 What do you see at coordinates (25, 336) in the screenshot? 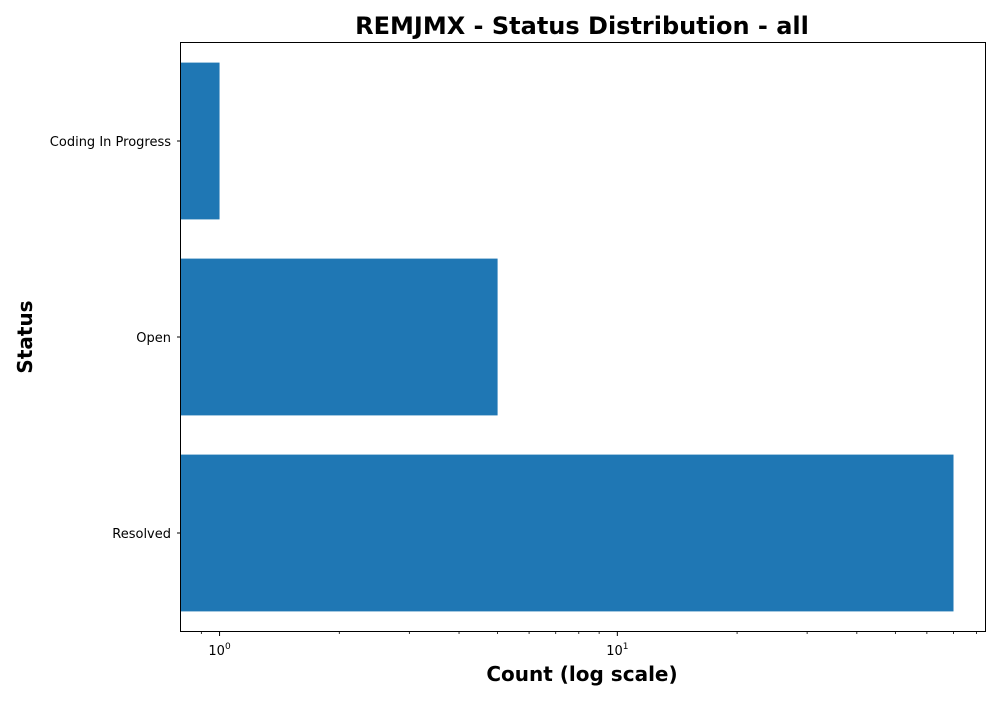
I see `y-axis-label: Status` at bounding box center [25, 336].